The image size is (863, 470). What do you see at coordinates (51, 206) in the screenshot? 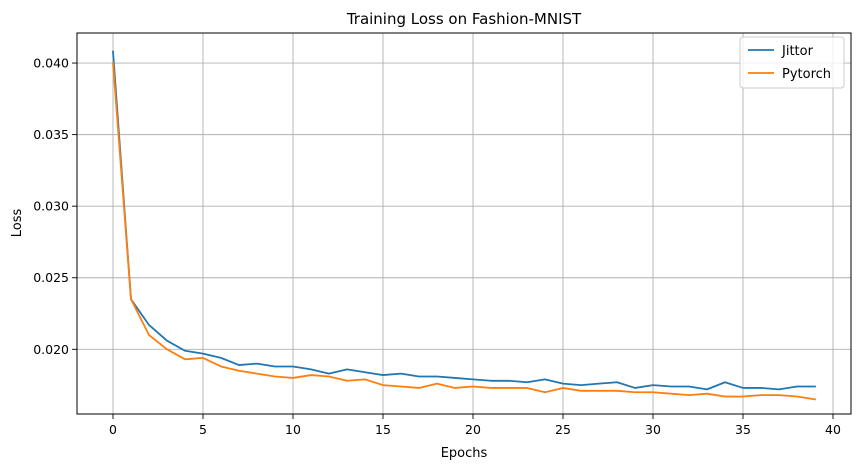
I see `y-tick-label: 0.030` at bounding box center [51, 206].